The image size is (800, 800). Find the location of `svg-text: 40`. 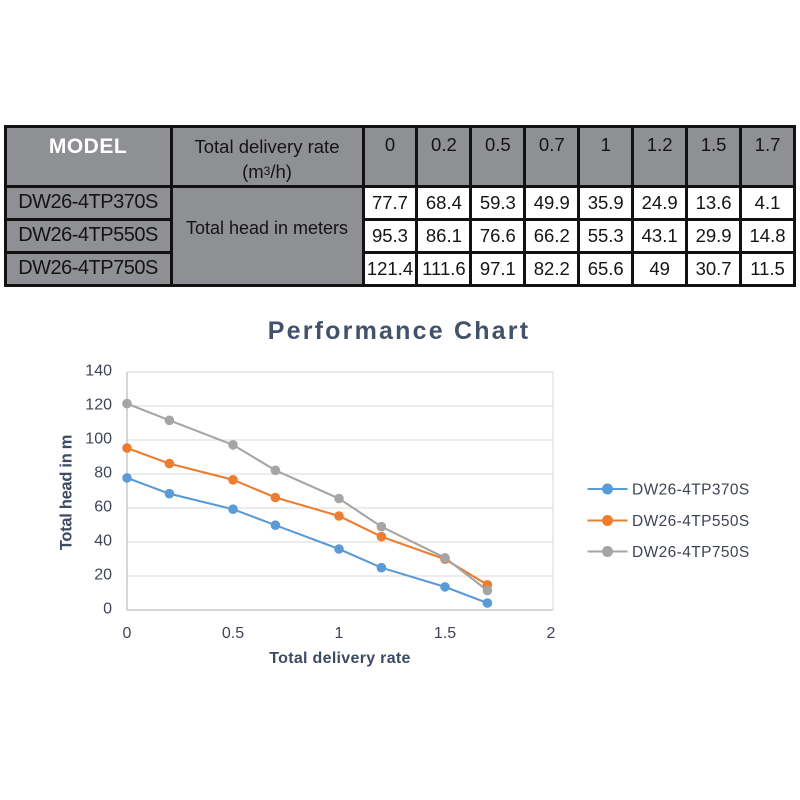

svg-text: 40 is located at coordinates (103, 541).